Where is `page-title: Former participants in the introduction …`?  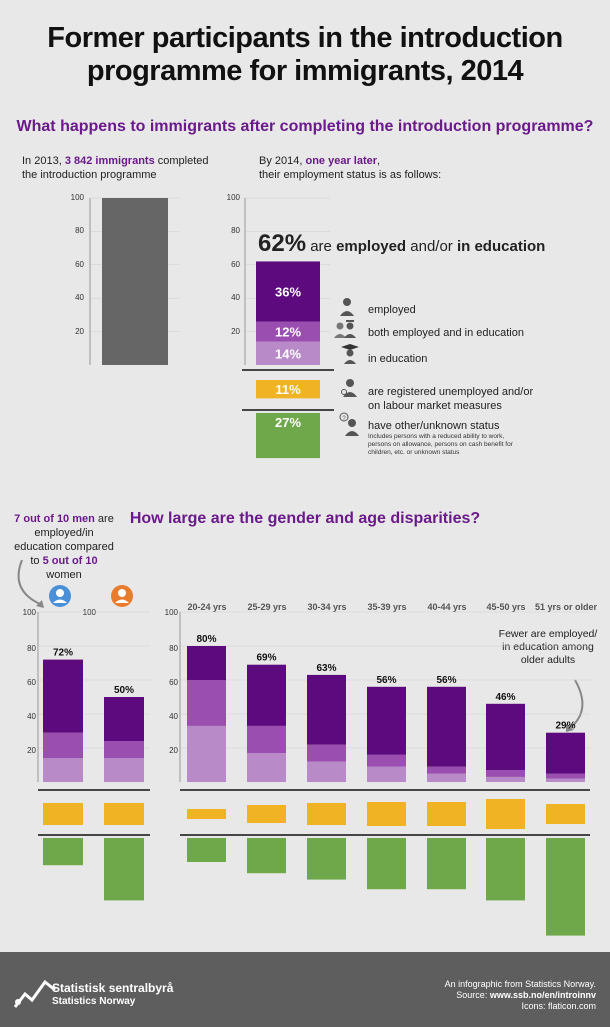 page-title: Former participants in the introduction … is located at coordinates (305, 55).